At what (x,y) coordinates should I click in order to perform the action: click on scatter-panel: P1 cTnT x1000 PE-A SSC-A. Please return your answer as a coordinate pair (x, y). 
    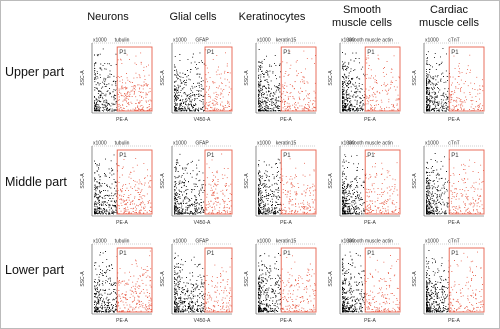
    Looking at the image, I should click on (448, 80).